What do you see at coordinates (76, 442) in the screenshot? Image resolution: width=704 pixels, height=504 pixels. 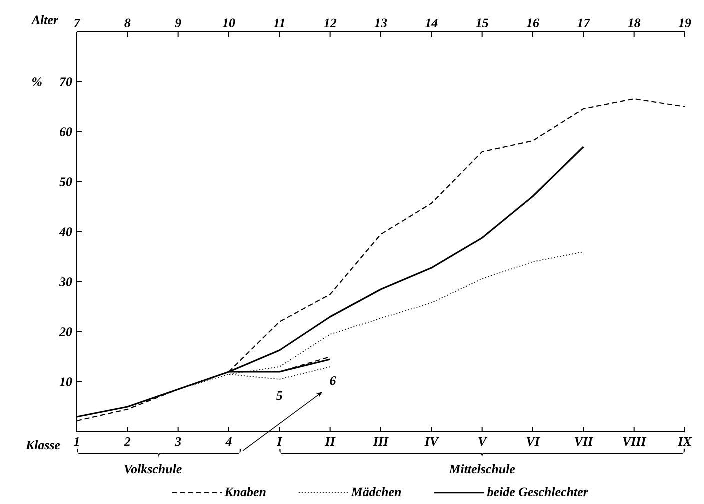 I see `x-tick-label: 1` at bounding box center [76, 442].